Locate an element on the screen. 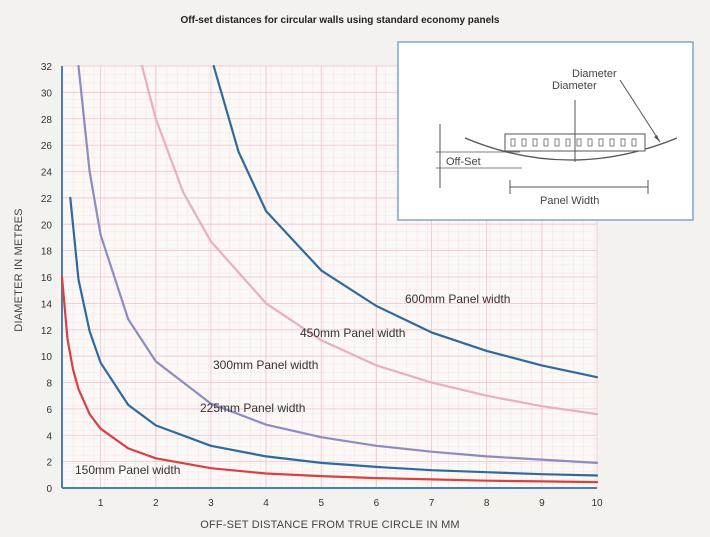 This screenshot has width=710, height=537. inset-panel-width-label: Panel Width is located at coordinates (569, 201).